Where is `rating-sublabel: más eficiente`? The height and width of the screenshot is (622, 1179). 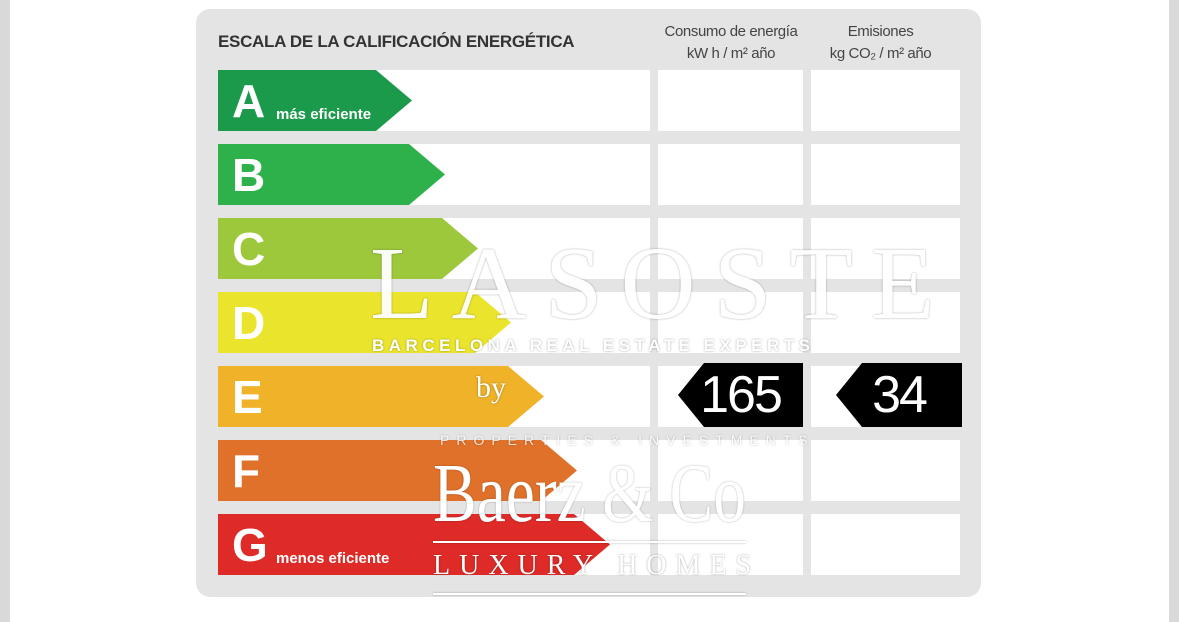
rating-sublabel: más eficiente is located at coordinates (324, 114).